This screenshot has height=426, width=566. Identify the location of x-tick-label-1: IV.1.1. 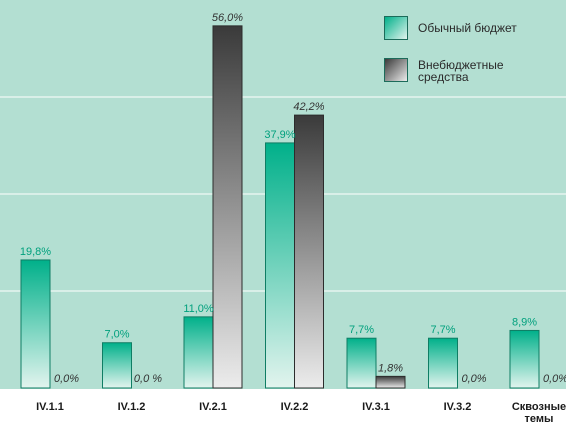
(50, 407).